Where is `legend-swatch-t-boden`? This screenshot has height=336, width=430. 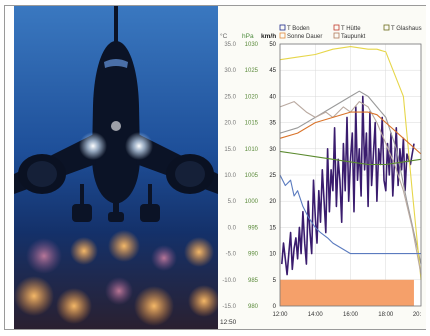 legend-swatch-t-boden is located at coordinates (282, 27).